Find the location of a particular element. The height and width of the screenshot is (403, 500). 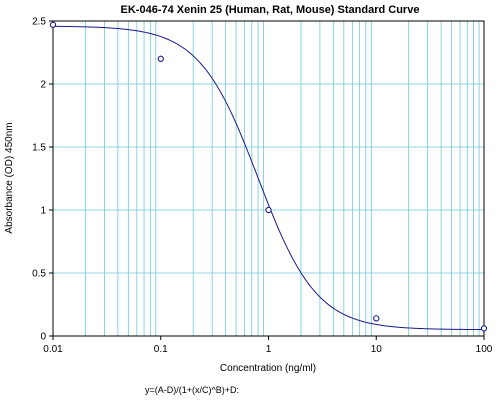

y-tick-label: 1 is located at coordinates (43, 211).